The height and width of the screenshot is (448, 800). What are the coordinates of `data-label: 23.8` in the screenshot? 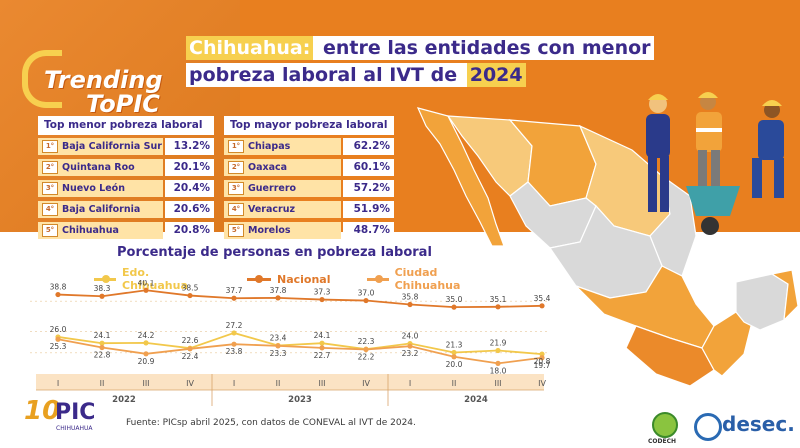 It's located at (234, 351).